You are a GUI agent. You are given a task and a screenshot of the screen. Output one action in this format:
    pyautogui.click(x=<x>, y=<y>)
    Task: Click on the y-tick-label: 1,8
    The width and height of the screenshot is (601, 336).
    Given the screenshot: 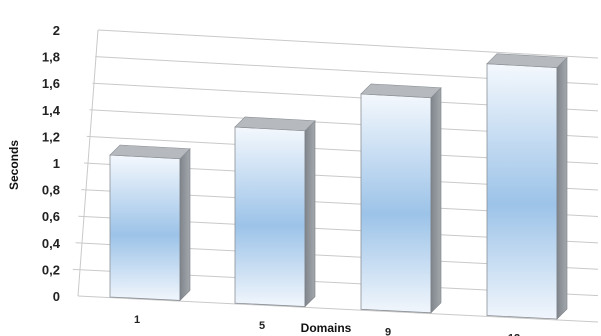 What is the action you would take?
    pyautogui.click(x=51, y=57)
    